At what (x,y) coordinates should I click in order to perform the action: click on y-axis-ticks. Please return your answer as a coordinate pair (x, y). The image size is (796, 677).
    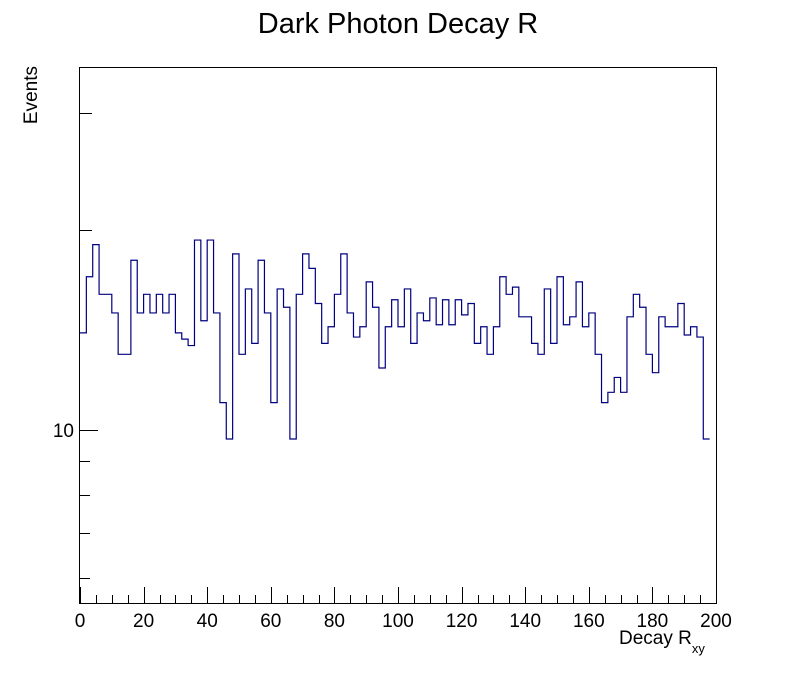
    Looking at the image, I should click on (89, 346).